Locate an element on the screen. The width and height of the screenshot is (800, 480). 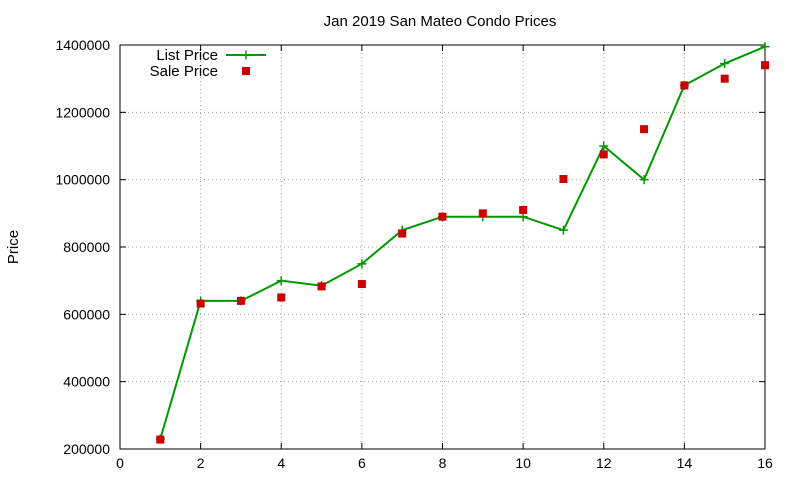
y-tick-label: 1000000 is located at coordinates (82, 180).